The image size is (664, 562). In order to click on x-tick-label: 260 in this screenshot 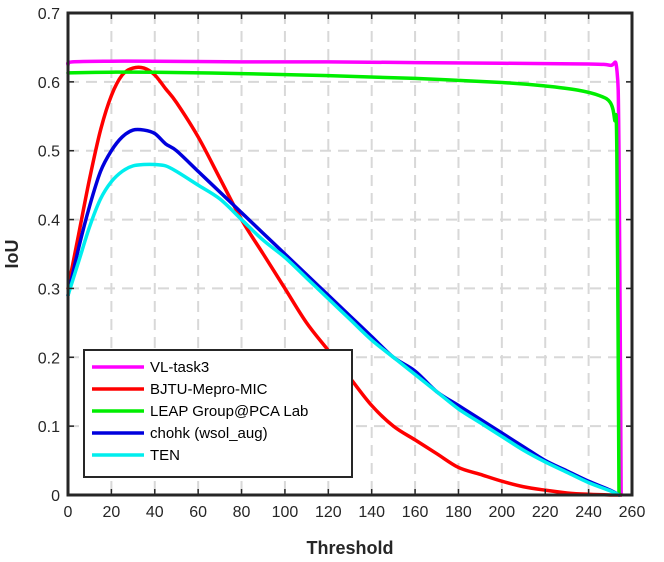, I will do `click(632, 512)`.